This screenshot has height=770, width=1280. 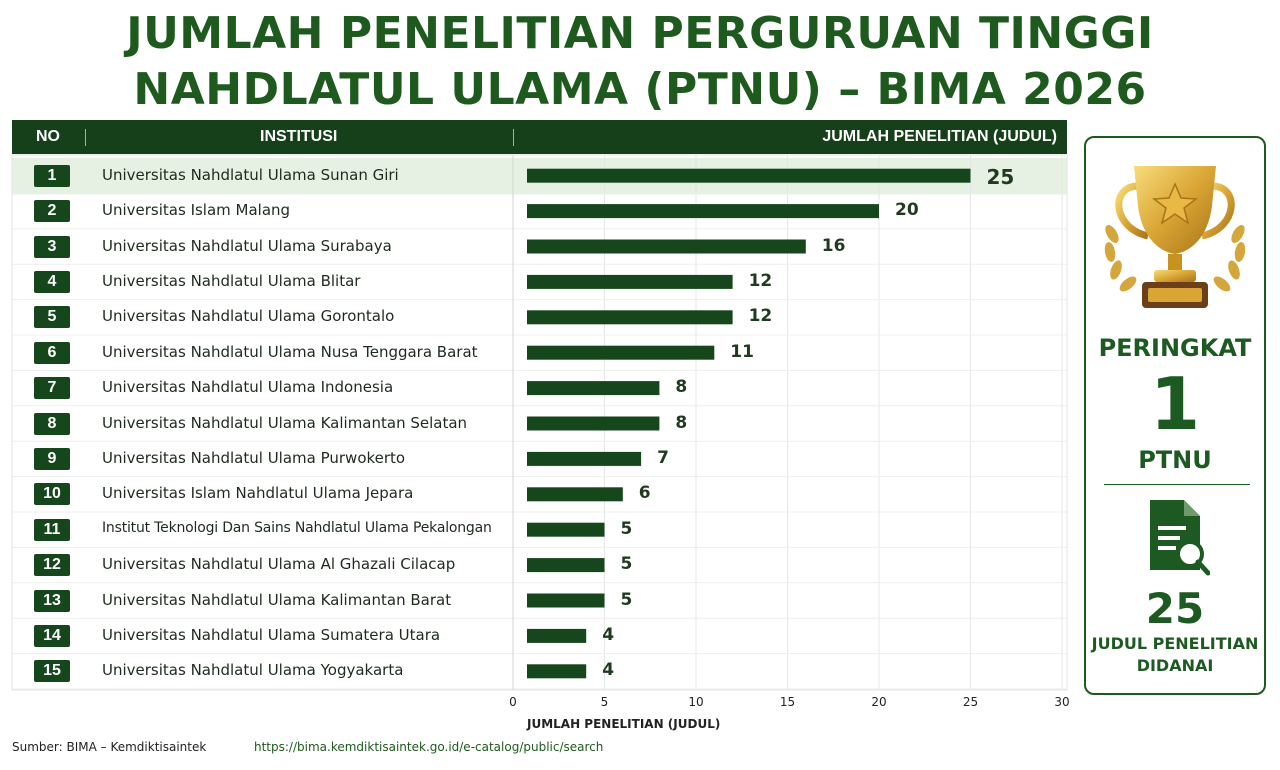 I want to click on row-number-badge: 2, so click(x=52, y=211).